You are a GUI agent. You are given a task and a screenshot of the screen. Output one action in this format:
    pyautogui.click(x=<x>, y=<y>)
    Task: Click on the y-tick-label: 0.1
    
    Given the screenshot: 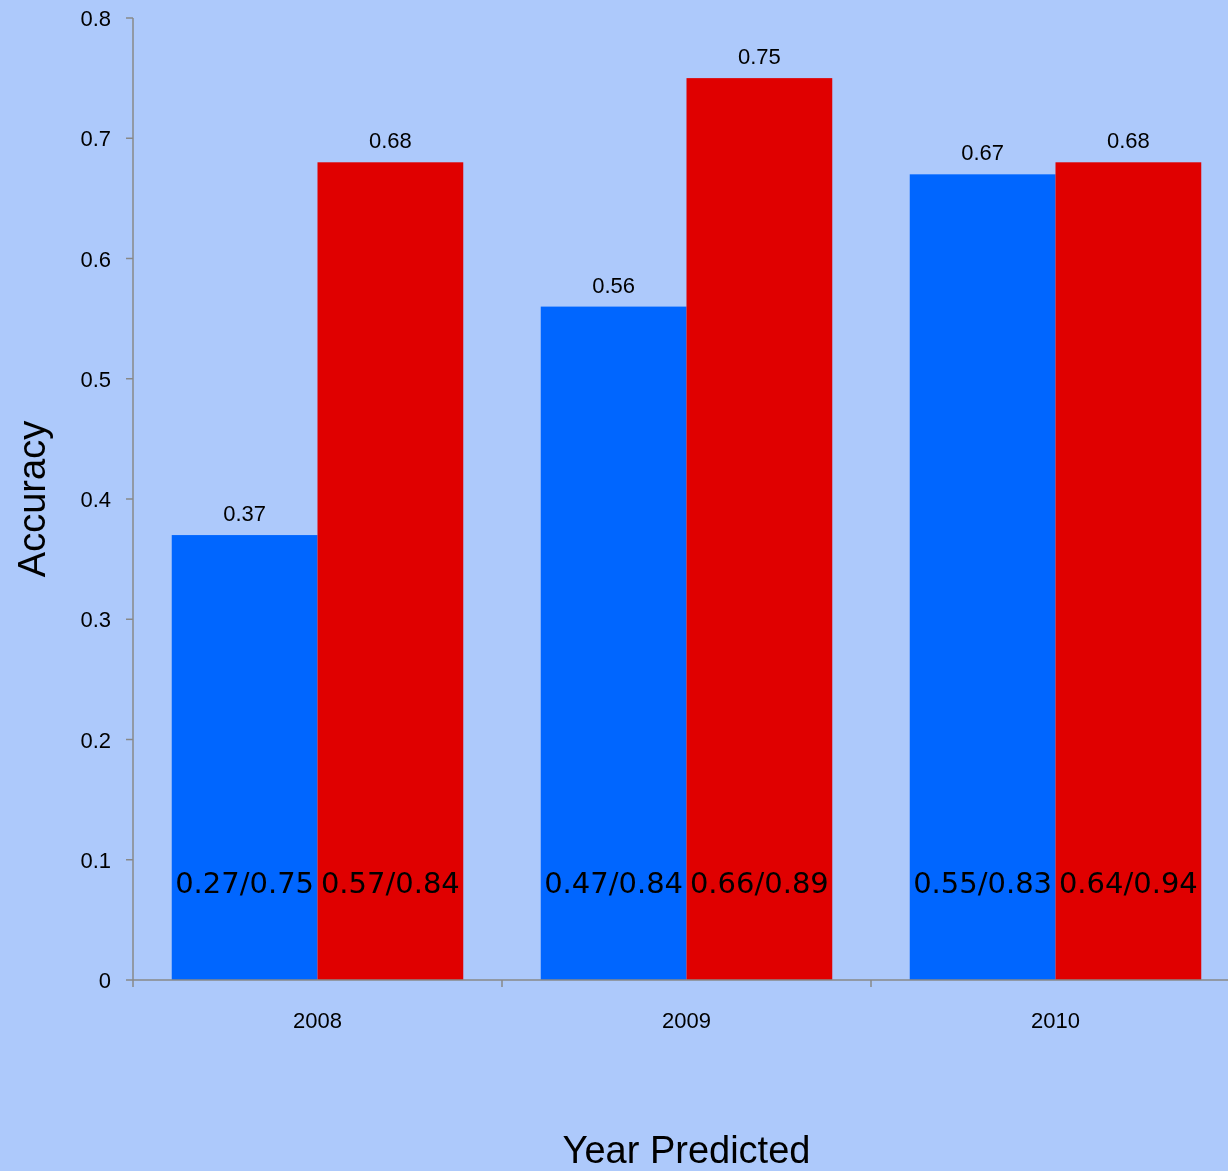 What is the action you would take?
    pyautogui.click(x=95, y=860)
    